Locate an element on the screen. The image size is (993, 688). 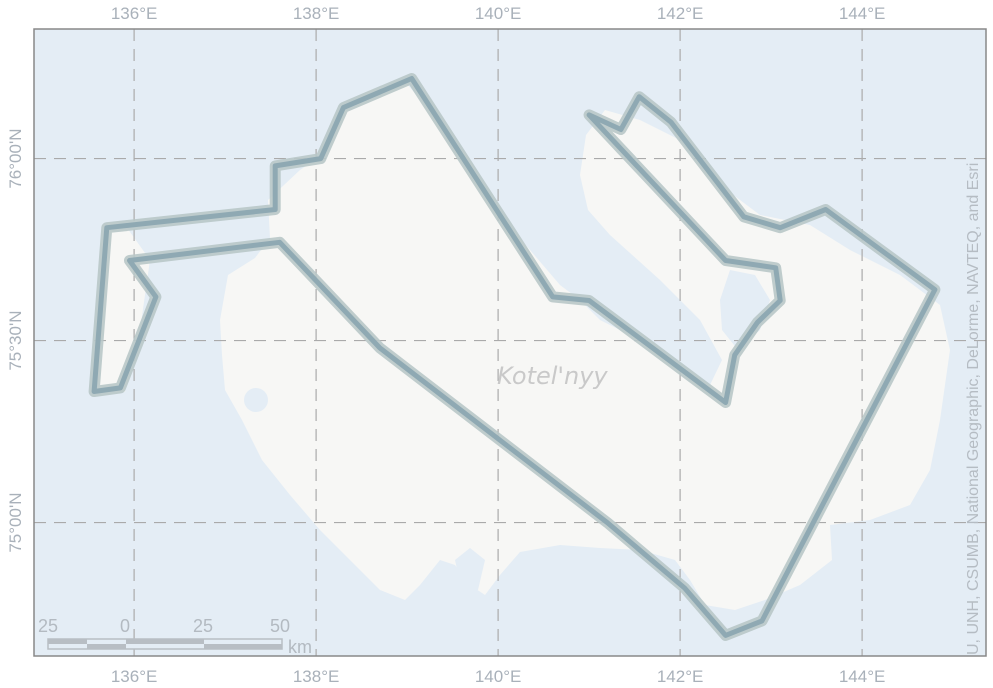
scale-unit-label: km is located at coordinates (300, 647).